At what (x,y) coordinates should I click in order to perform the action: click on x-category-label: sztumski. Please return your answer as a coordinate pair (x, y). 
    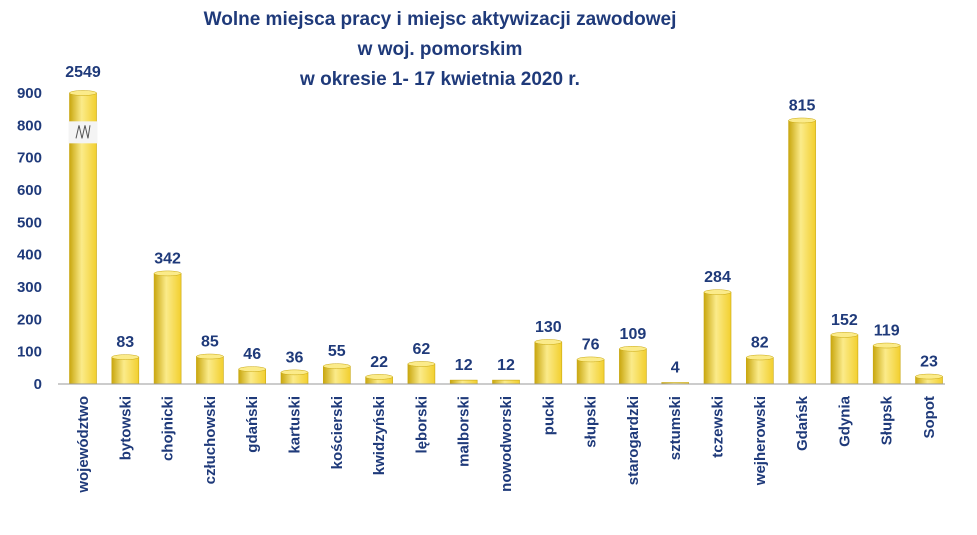
    Looking at the image, I should click on (675, 428).